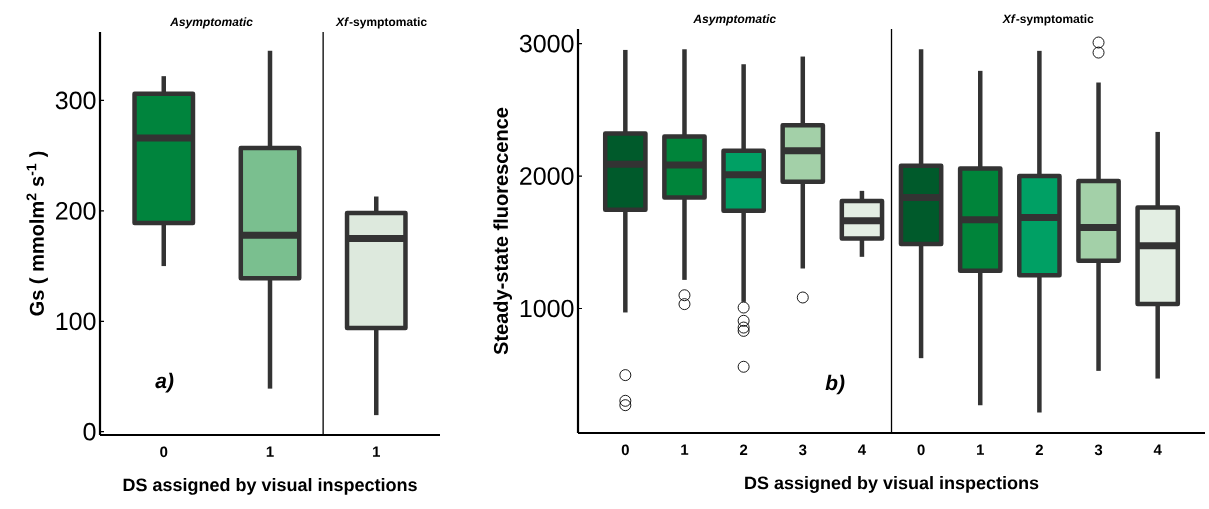 This screenshot has height=509, width=1209. I want to click on y-tick-label: 1000, so click(547, 308).